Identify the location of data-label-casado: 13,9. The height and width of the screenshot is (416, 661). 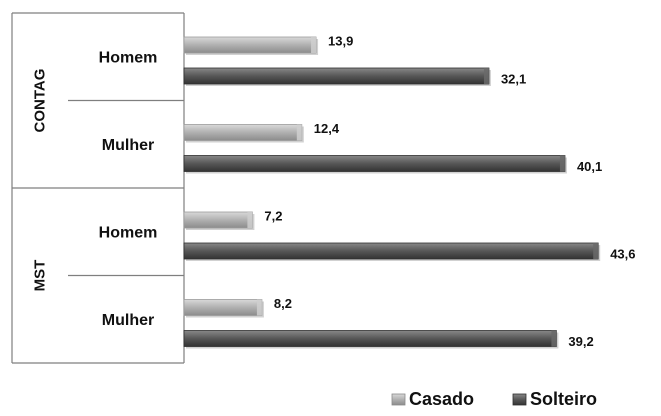
(340, 41).